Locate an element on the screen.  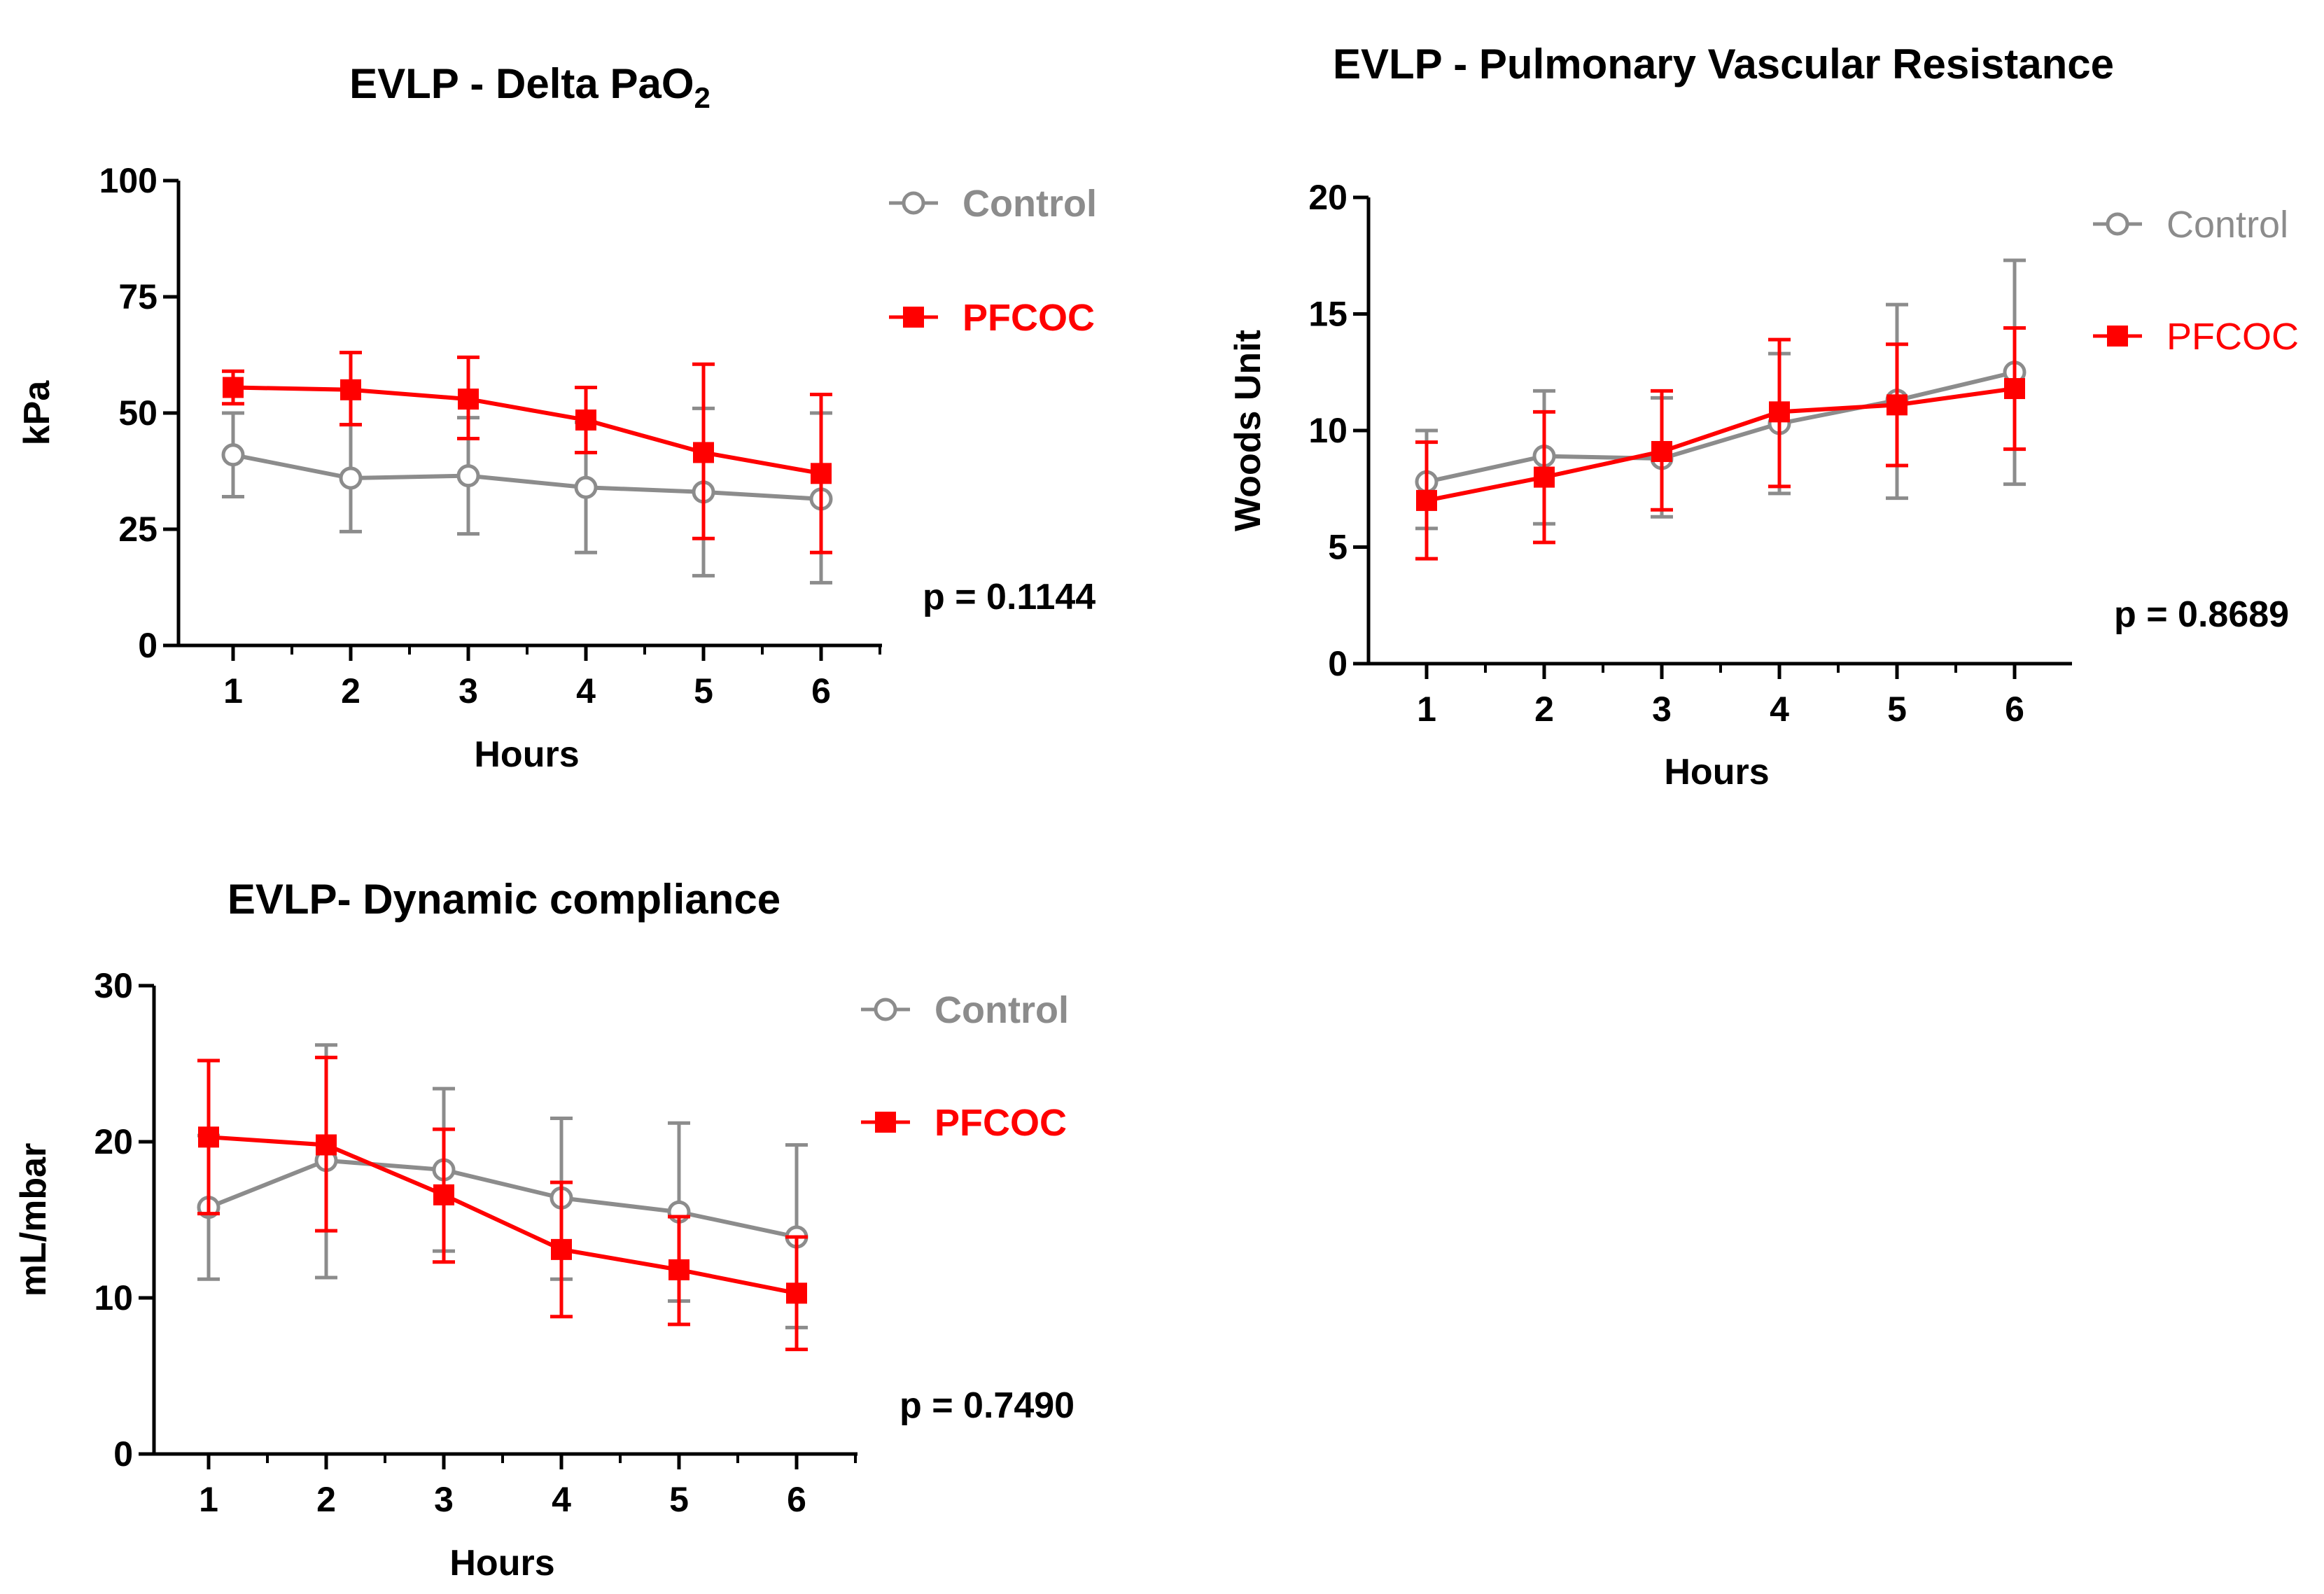
y-tick-label: 25 is located at coordinates (138, 529).